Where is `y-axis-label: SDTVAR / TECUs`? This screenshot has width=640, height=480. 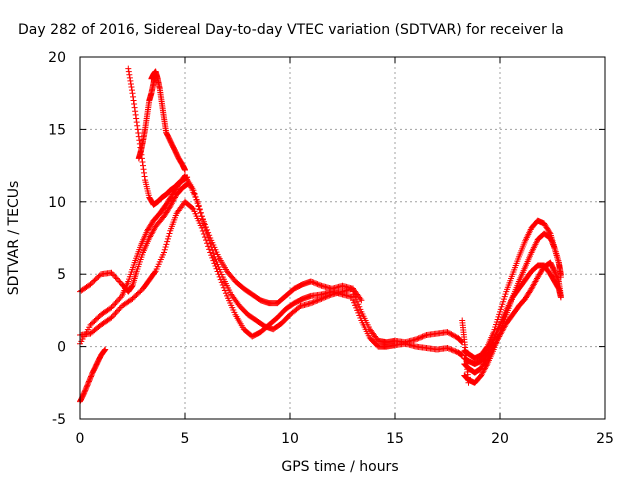 y-axis-label: SDTVAR / TECUs is located at coordinates (14, 238).